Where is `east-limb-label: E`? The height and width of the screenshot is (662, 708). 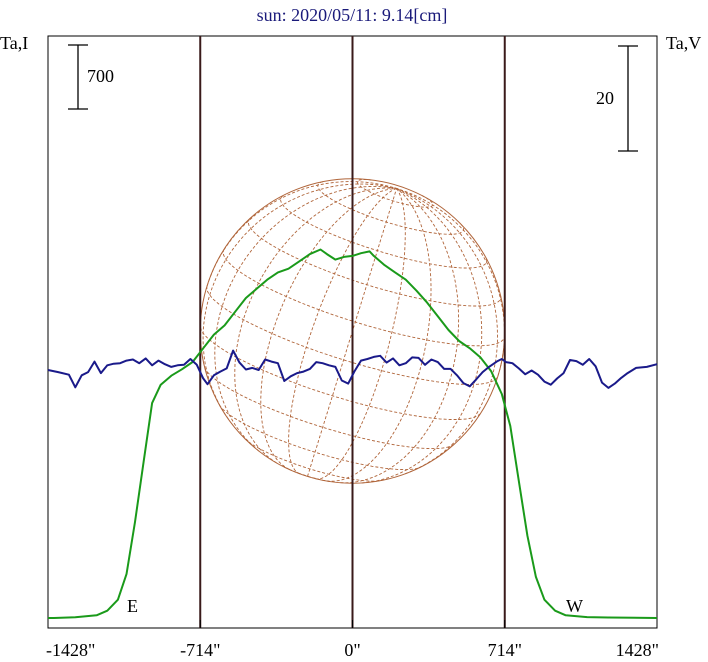
east-limb-label: E is located at coordinates (132, 606).